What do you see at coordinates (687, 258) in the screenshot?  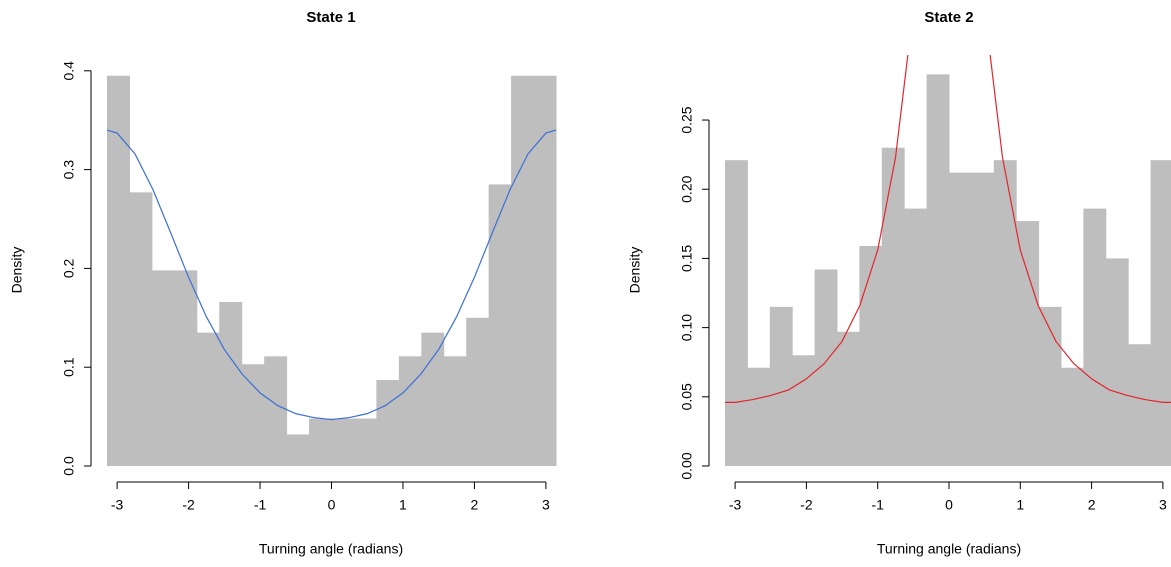 I see `y-tick-label: 0.15` at bounding box center [687, 258].